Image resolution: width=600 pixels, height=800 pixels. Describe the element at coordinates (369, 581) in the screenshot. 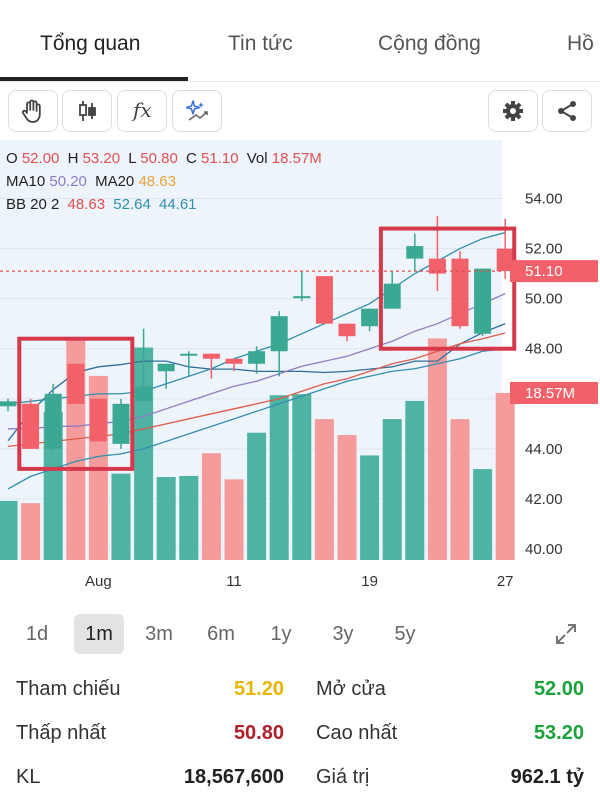

I see `x-tick-label: 19` at that location.